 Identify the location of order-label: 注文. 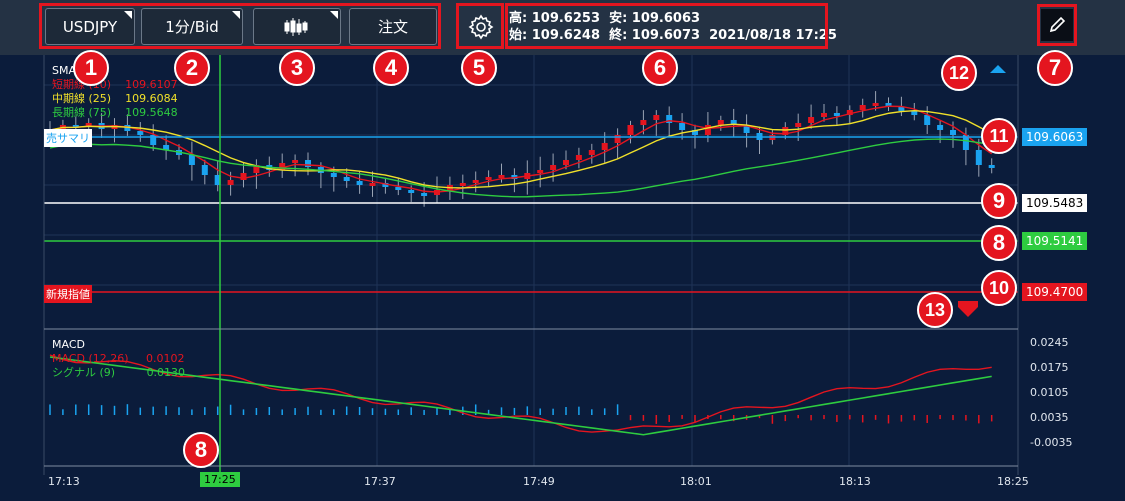
(392, 27).